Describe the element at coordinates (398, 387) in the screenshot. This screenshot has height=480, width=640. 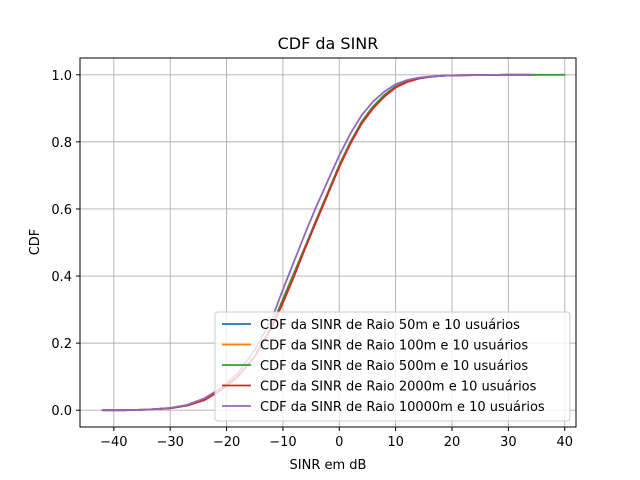
I see `legend-label: CDF da SINR de Raio 2000m e 10 usuários` at that location.